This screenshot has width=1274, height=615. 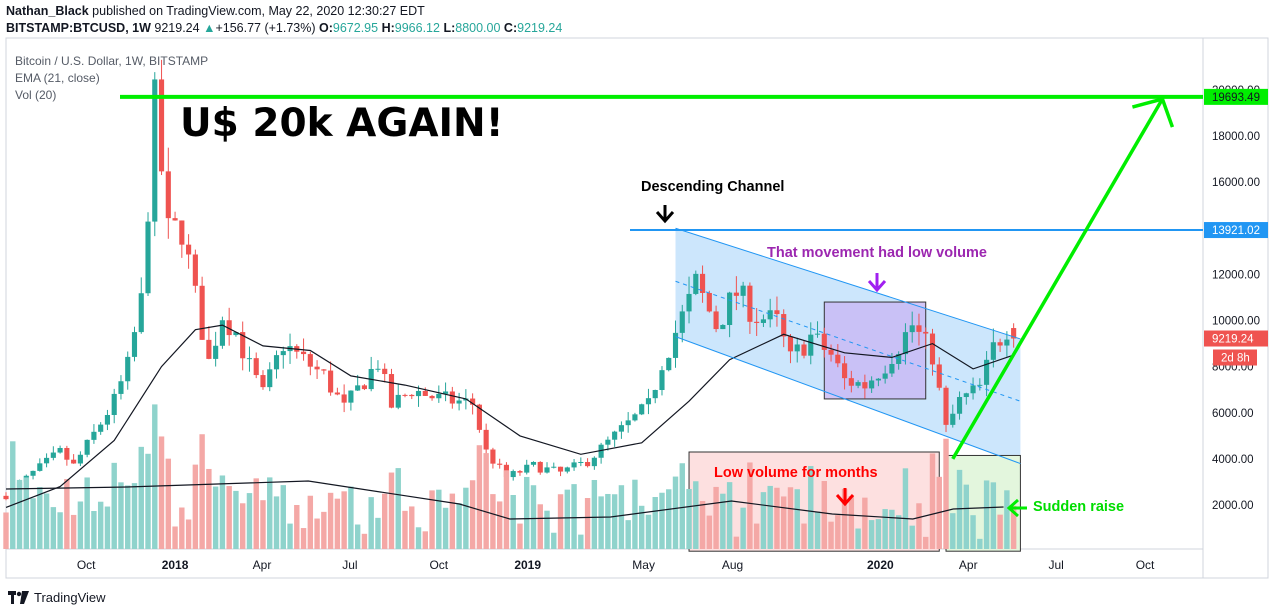 I want to click on x-tick-label: Oct, so click(x=438, y=565).